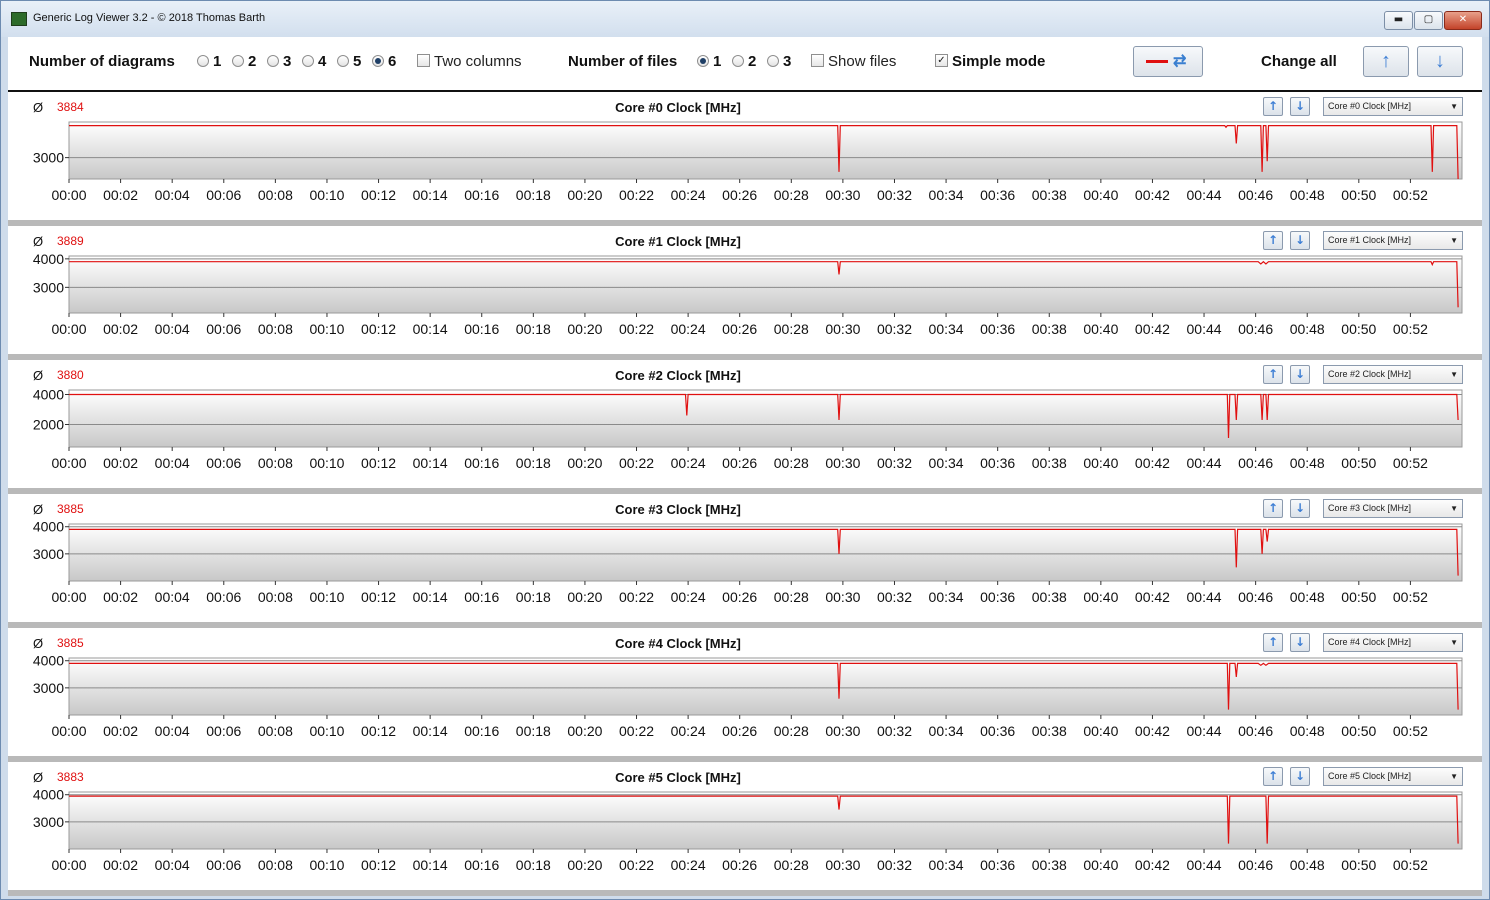  What do you see at coordinates (1370, 240) in the screenshot?
I see `sensor-select-value: Core #1 Clock [MHz]` at bounding box center [1370, 240].